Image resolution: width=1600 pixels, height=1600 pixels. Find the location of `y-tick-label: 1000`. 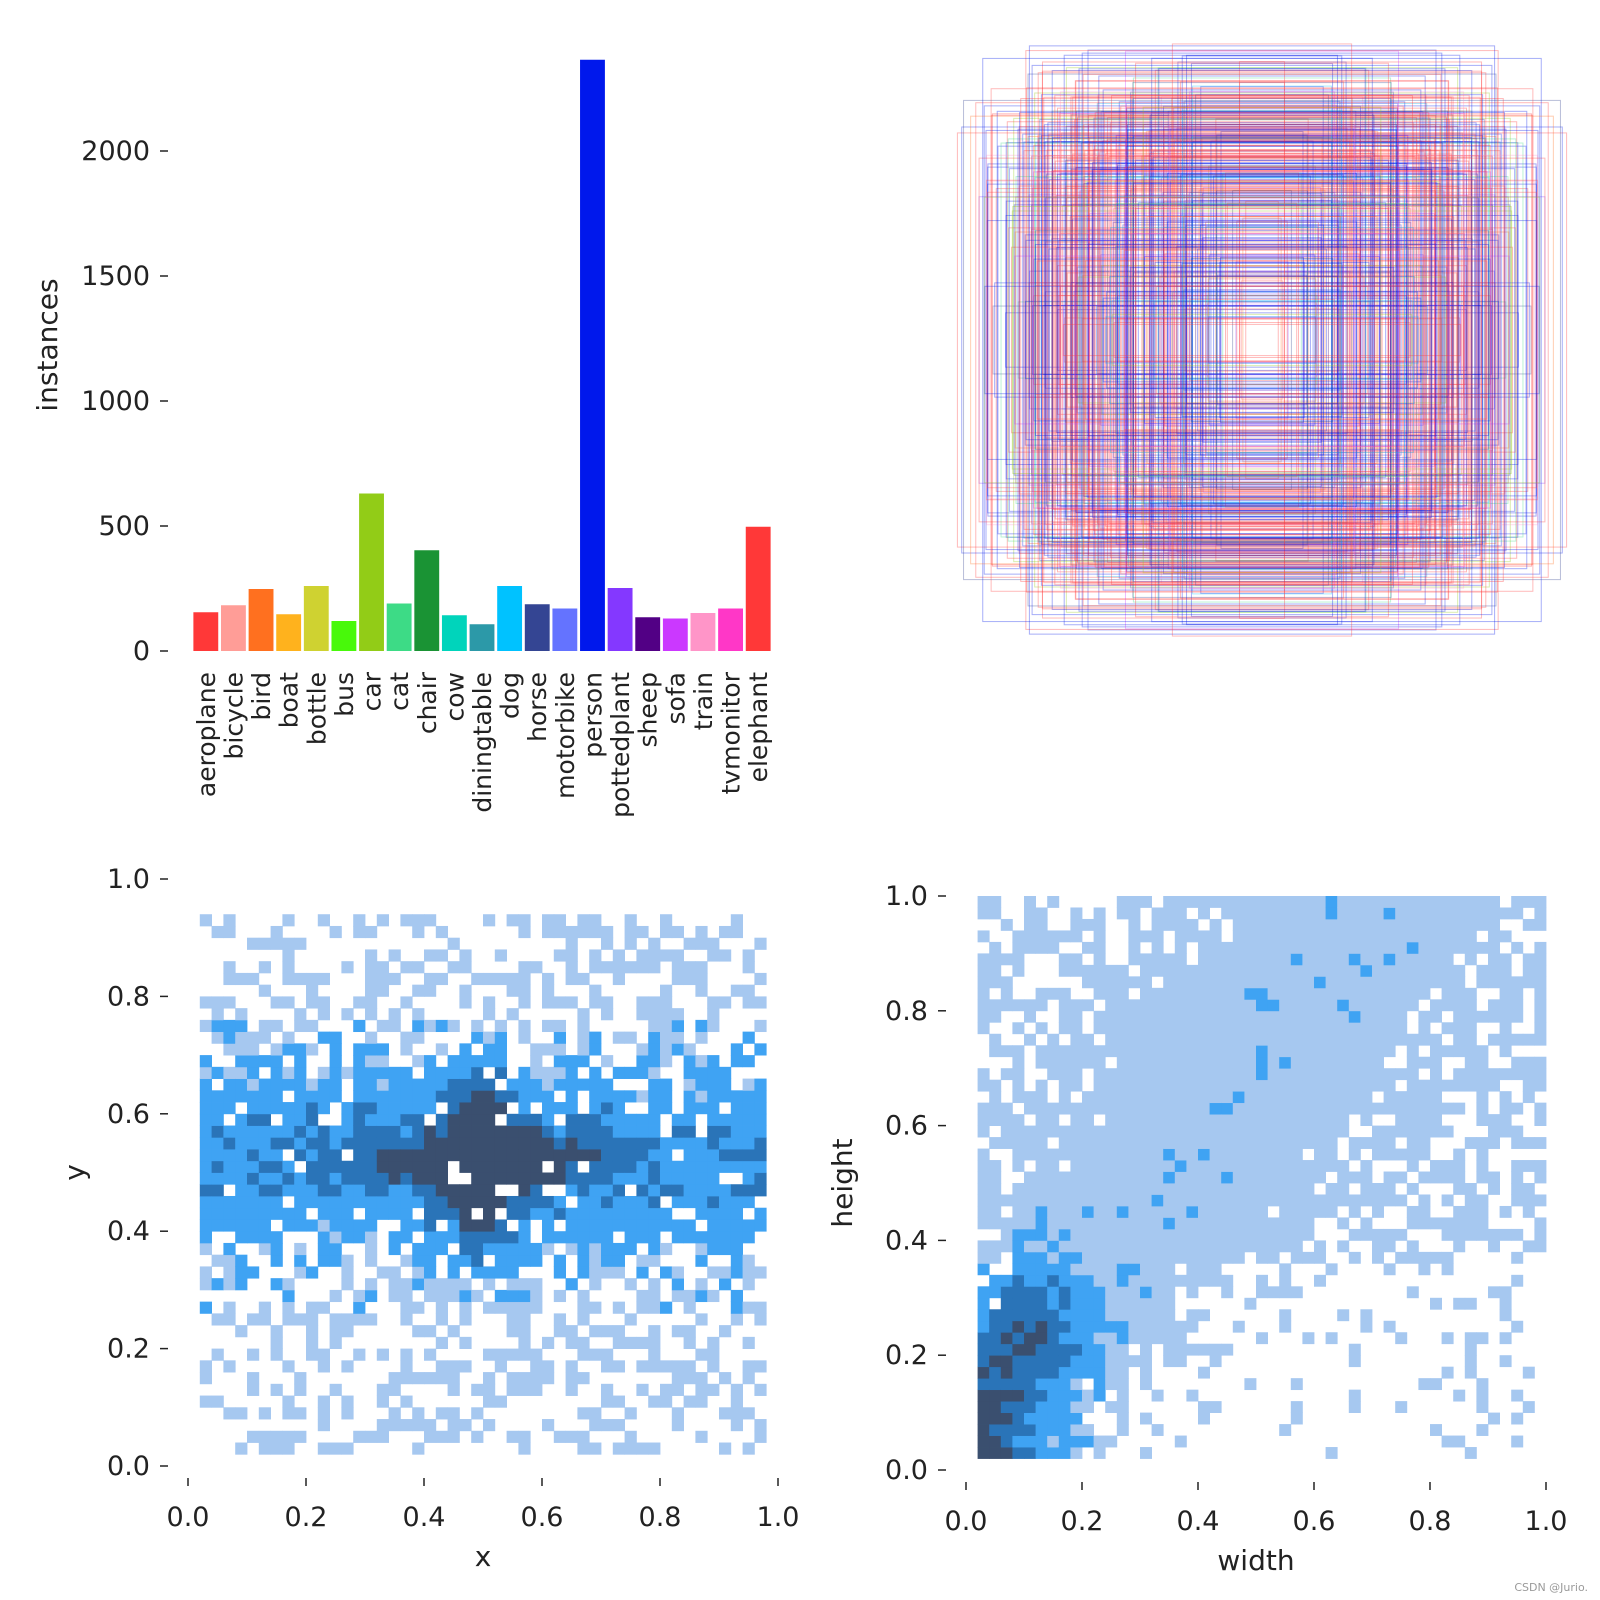

y-tick-label: 1000 is located at coordinates (115, 401).